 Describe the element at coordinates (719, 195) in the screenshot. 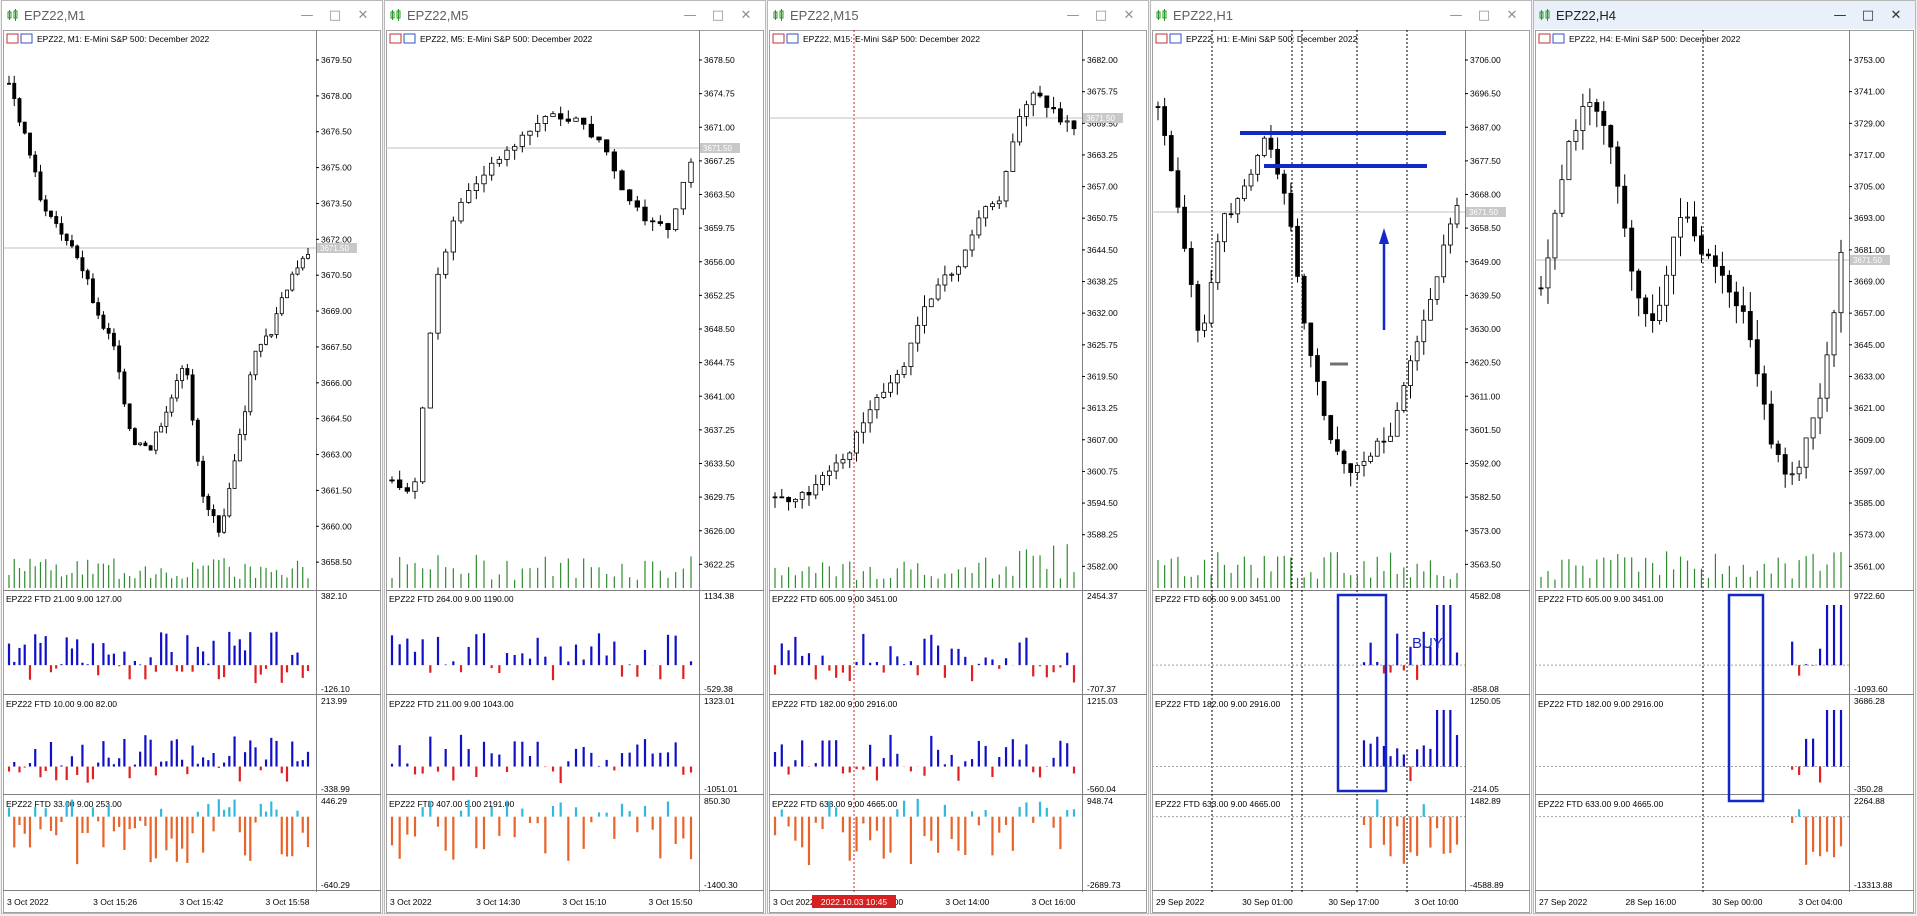

I see `price-axis-label: 3663.50` at that location.